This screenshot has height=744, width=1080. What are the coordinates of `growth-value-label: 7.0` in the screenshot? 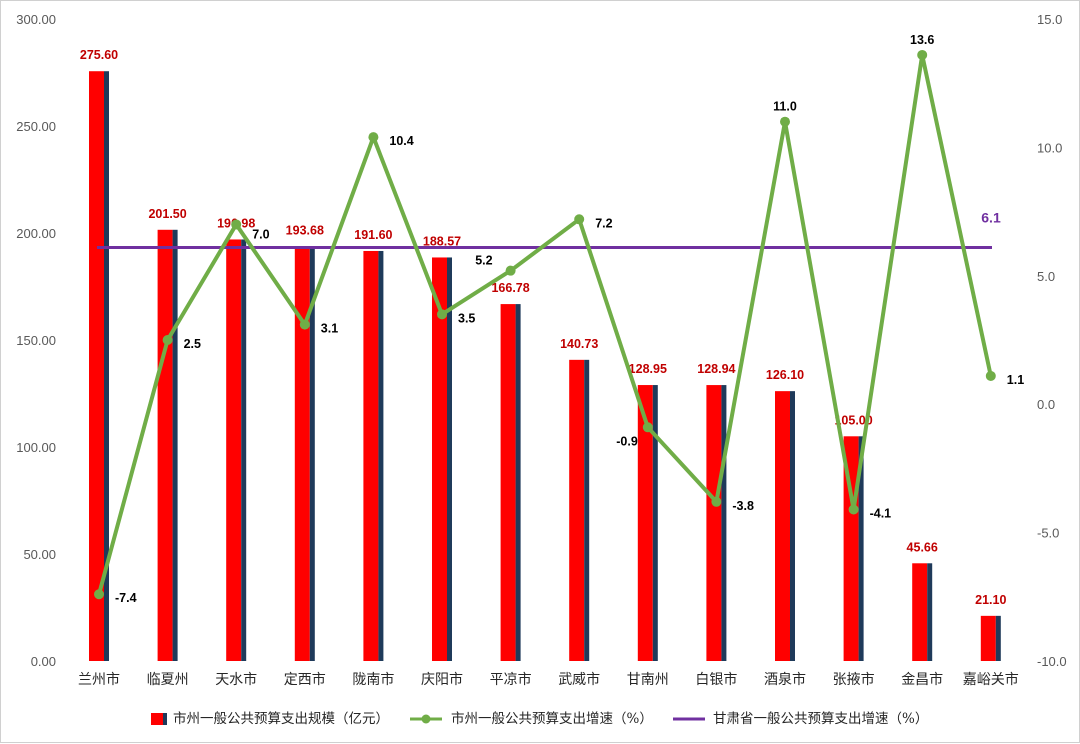 It's located at (260, 234).